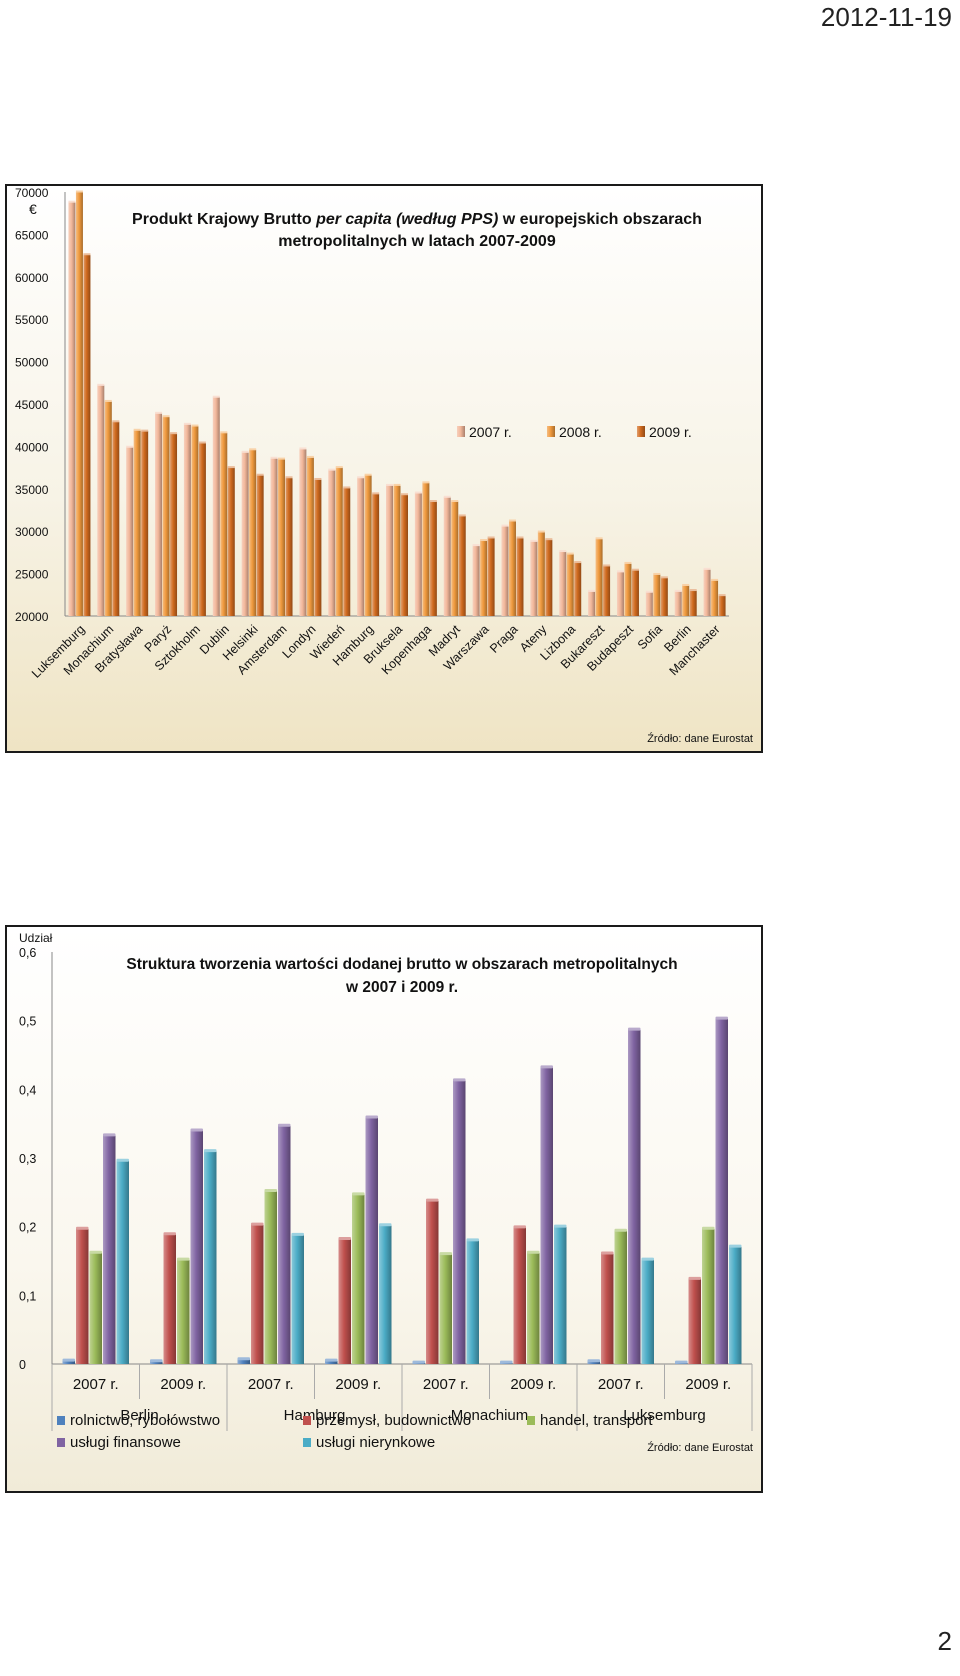 The height and width of the screenshot is (1676, 960). Describe the element at coordinates (32, 490) in the screenshot. I see `y-tick-label: 35000` at that location.